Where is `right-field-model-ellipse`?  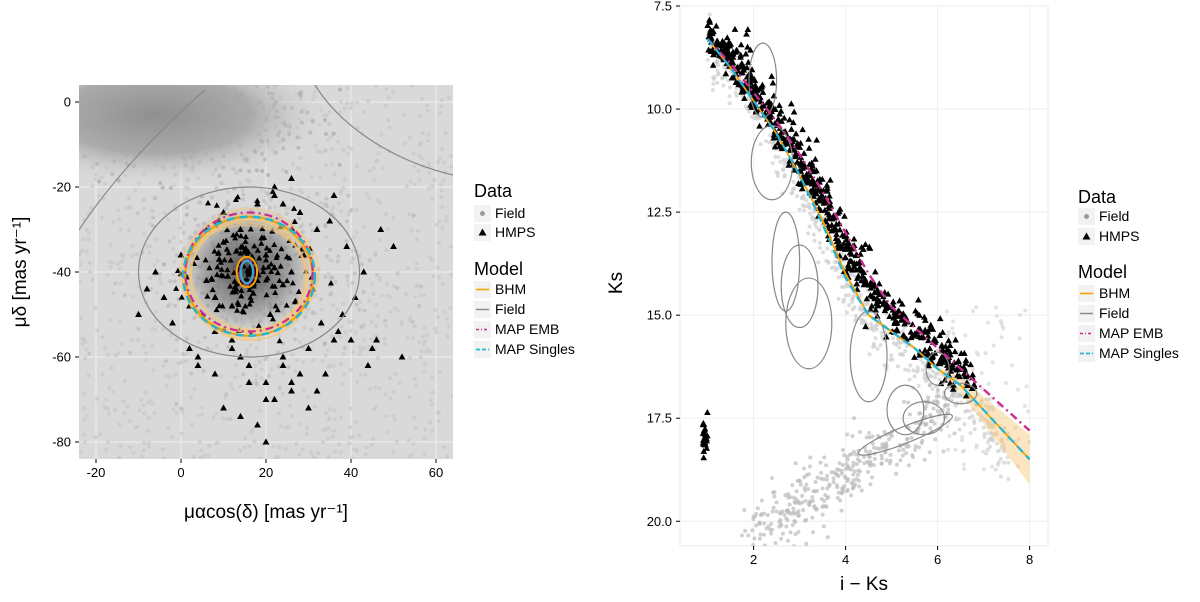 right-field-model-ellipse is located at coordinates (868, 356).